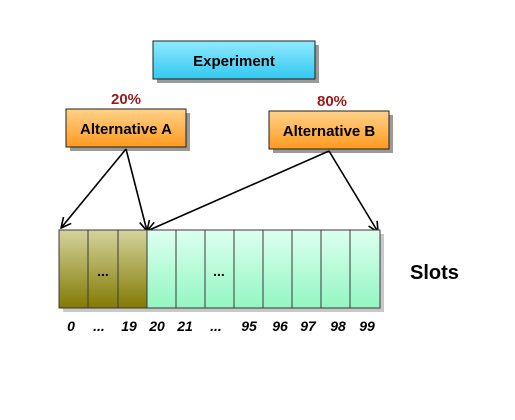 The height and width of the screenshot is (420, 515). I want to click on slot-number: 95, so click(249, 326).